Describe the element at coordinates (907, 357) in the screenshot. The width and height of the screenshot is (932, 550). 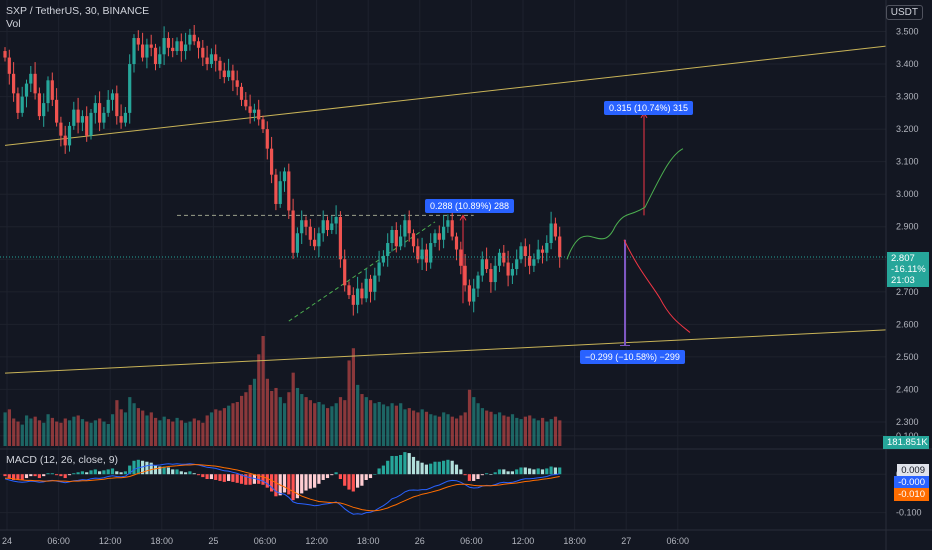
I see `price-tick: 2.500` at that location.